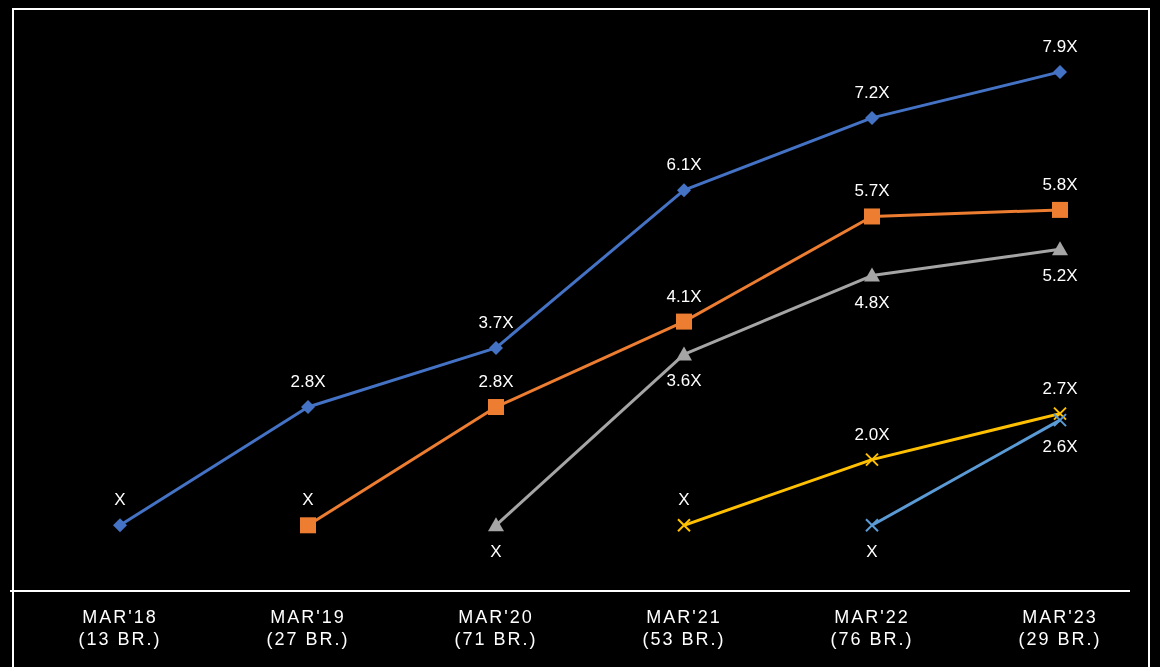  What do you see at coordinates (1060, 628) in the screenshot?
I see `x-tick-label: MAR'23 (29 BR.)` at bounding box center [1060, 628].